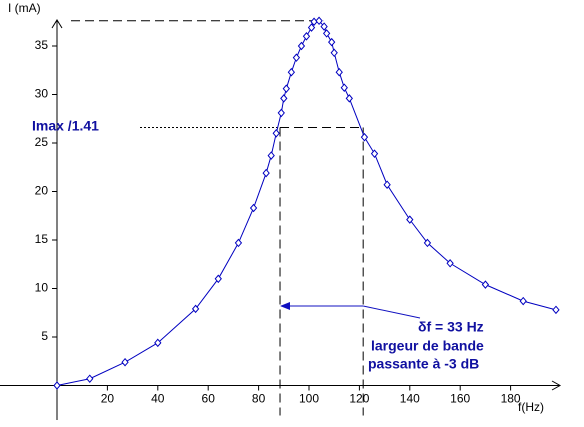 Image resolution: width=584 pixels, height=427 pixels. What do you see at coordinates (556, 385) in the screenshot?
I see `x-axis-arrow` at bounding box center [556, 385].